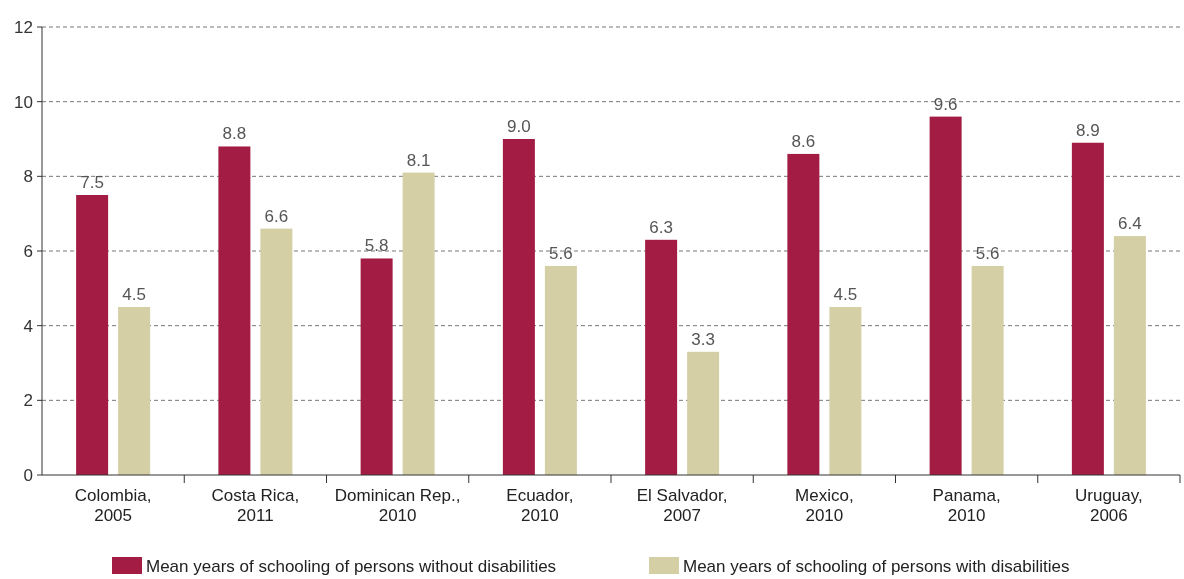 This screenshot has width=1184, height=579. What do you see at coordinates (28, 401) in the screenshot?
I see `y-tick-label: 2` at bounding box center [28, 401].